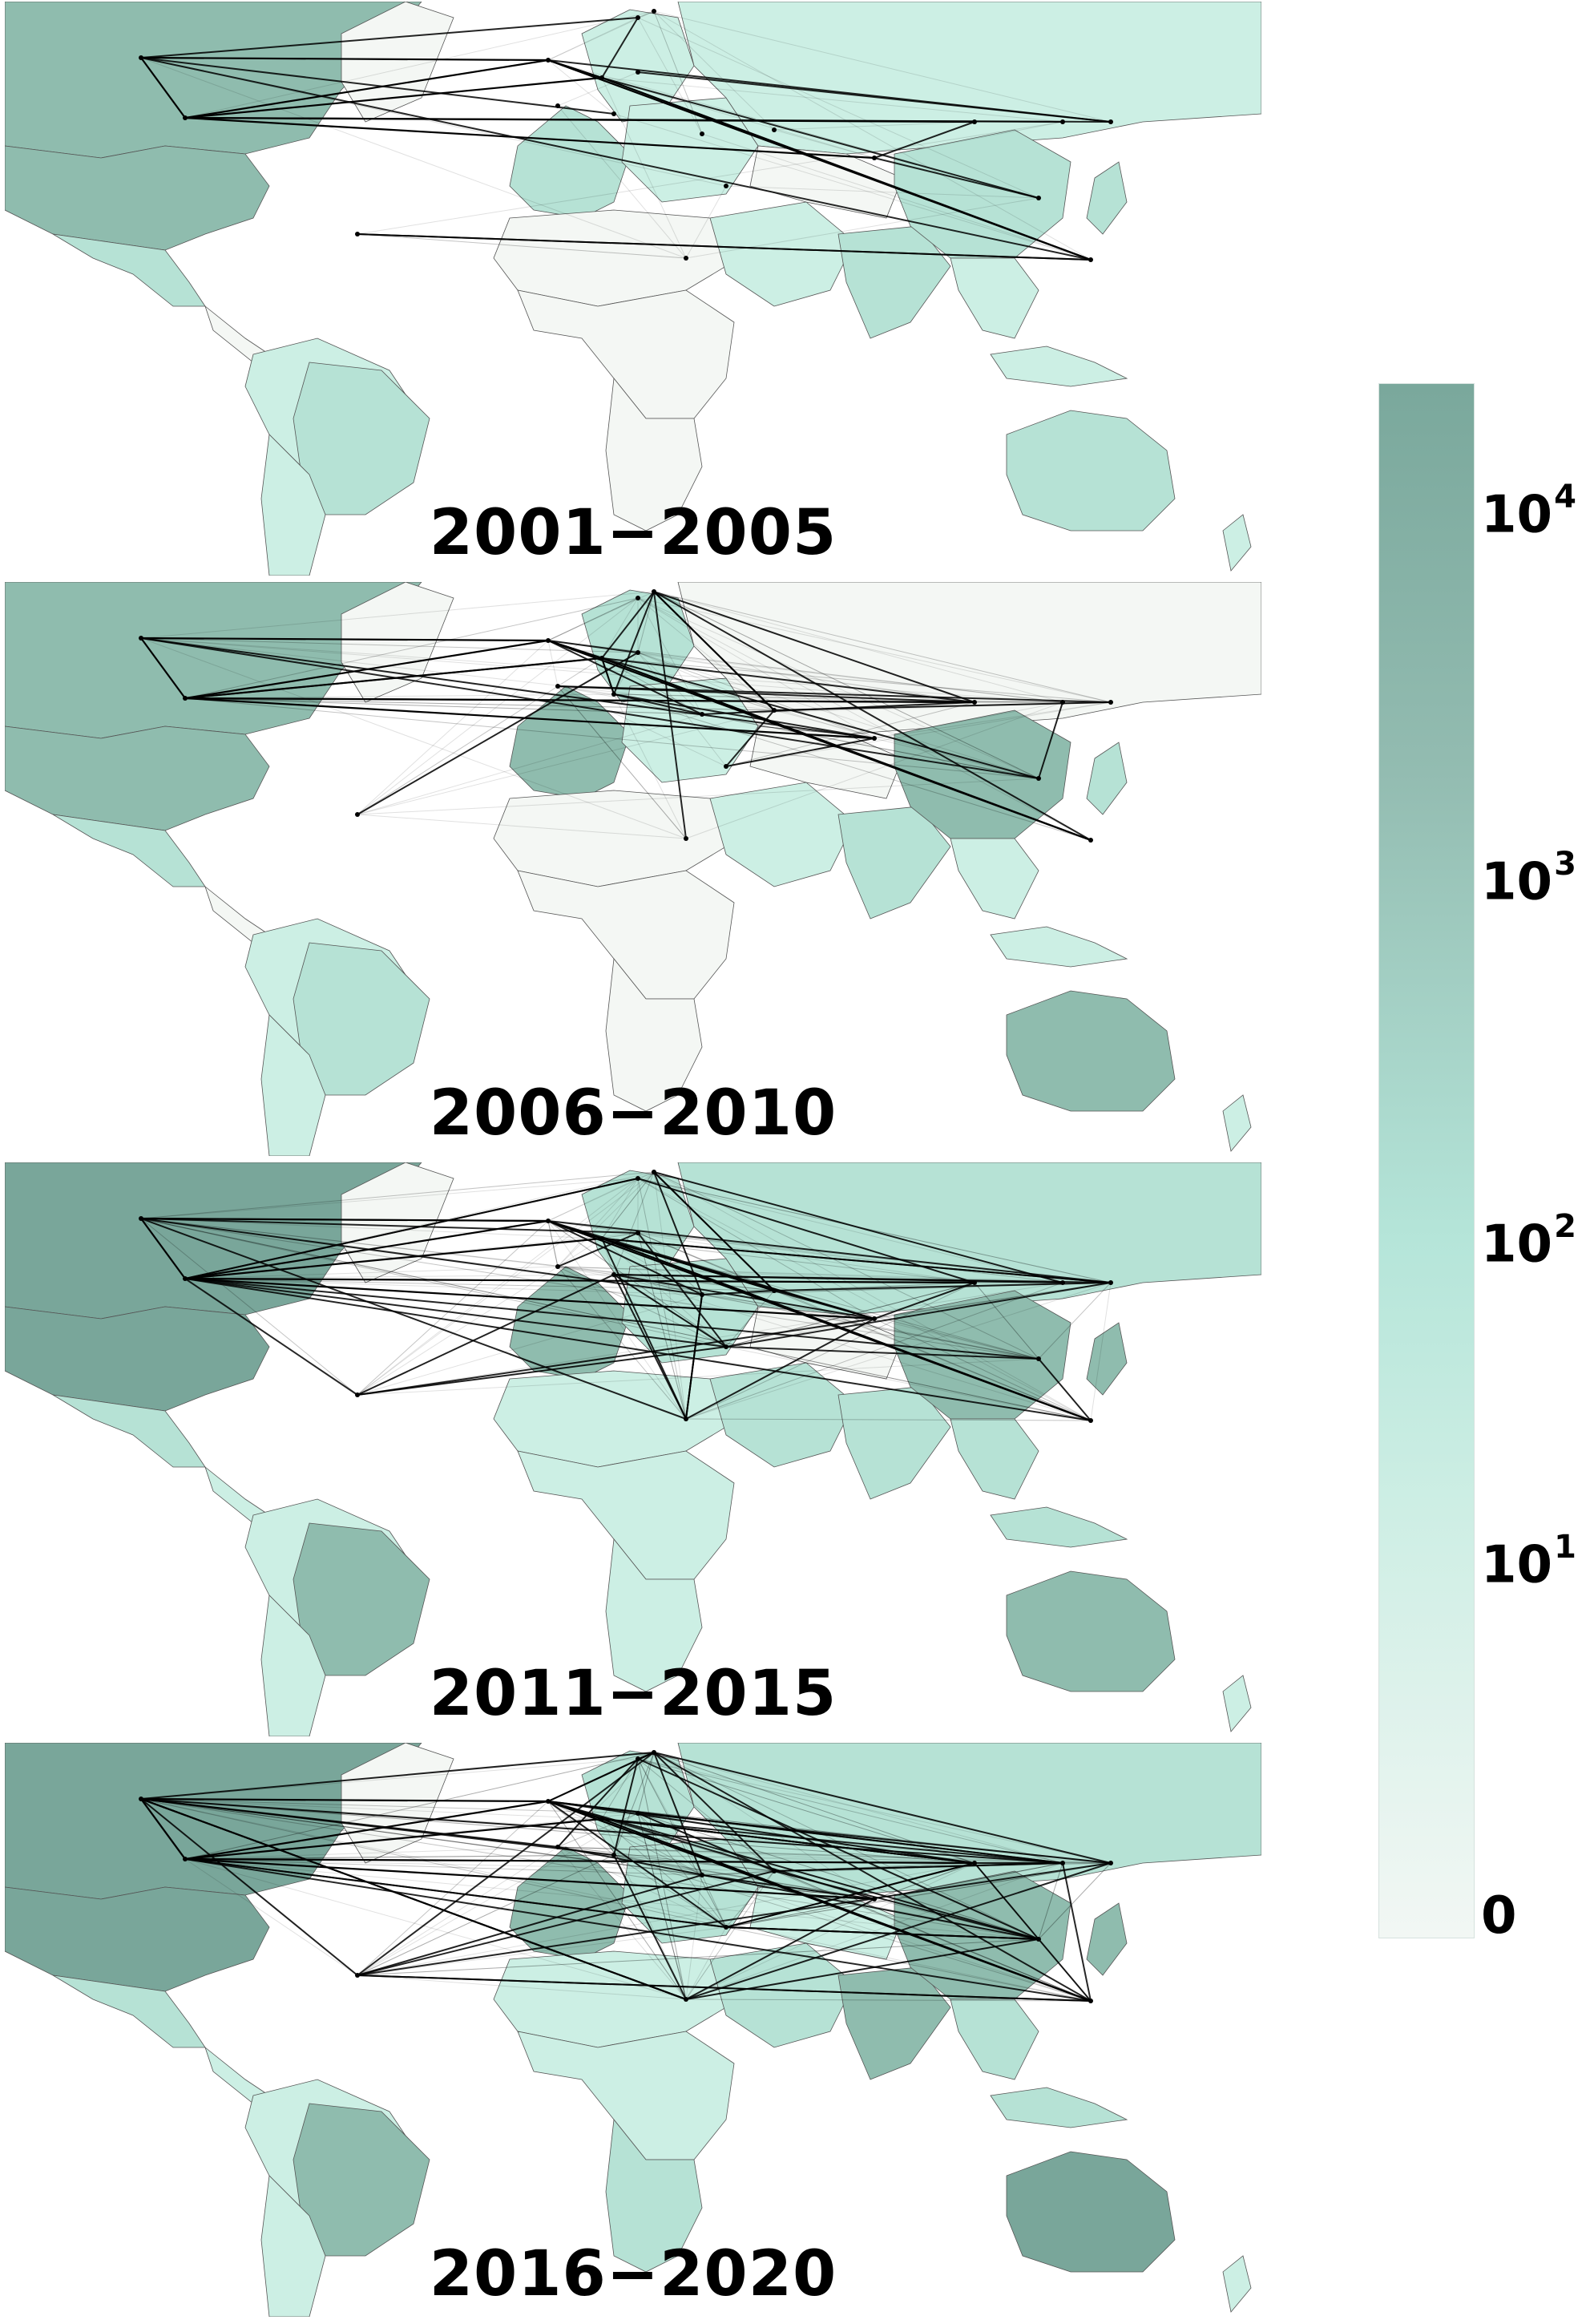 The height and width of the screenshot is (2324, 1590). I want to click on node-kr, so click(1062, 702).